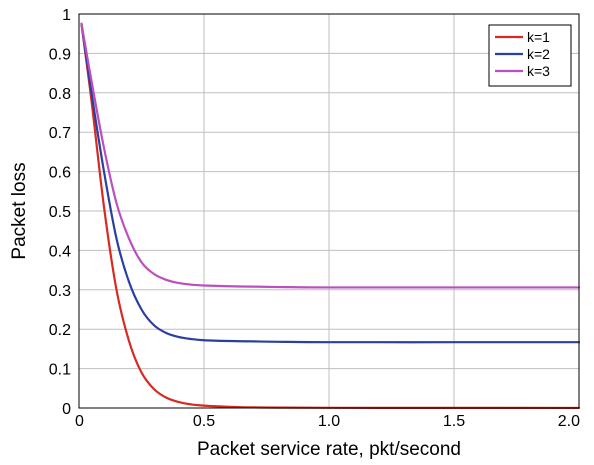 This screenshot has width=594, height=465. I want to click on legend: k=1k=2k=3, so click(530, 55).